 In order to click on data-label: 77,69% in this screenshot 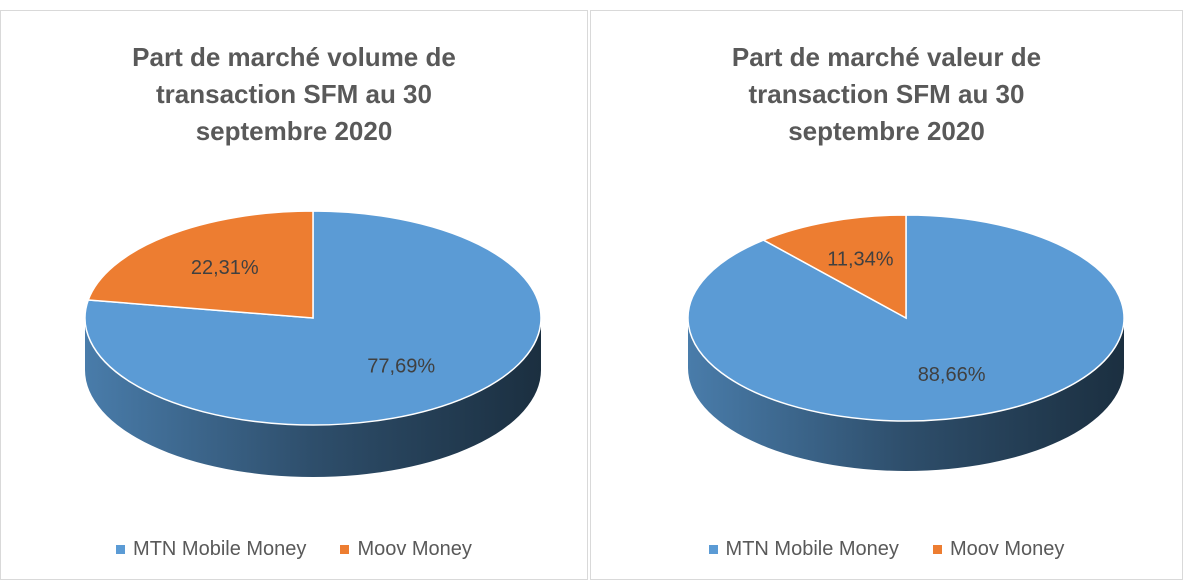, I will do `click(401, 366)`.